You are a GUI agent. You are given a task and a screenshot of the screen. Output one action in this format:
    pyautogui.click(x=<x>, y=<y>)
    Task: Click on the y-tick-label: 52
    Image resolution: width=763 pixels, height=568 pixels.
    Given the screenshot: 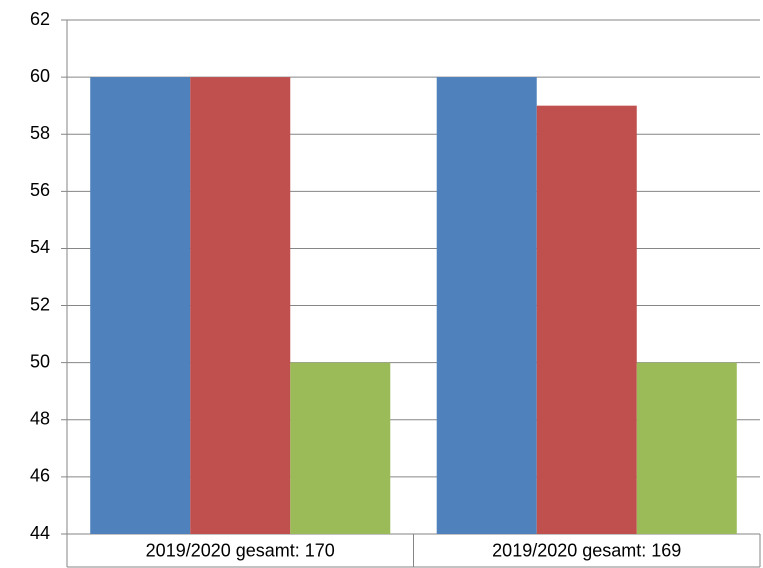 What is the action you would take?
    pyautogui.click(x=40, y=304)
    